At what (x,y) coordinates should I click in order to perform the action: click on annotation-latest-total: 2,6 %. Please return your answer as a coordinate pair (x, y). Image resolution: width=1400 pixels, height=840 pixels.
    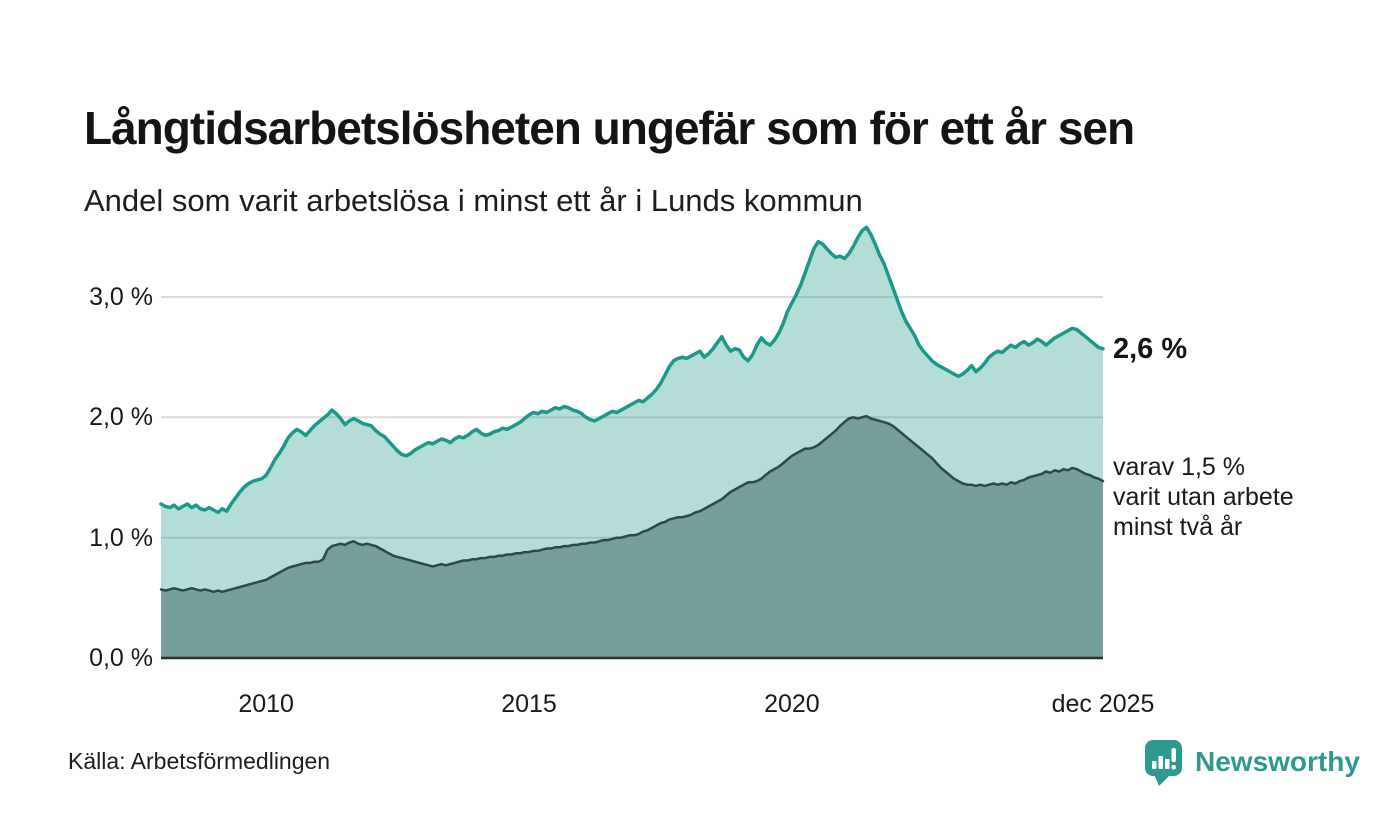
    Looking at the image, I should click on (1150, 348).